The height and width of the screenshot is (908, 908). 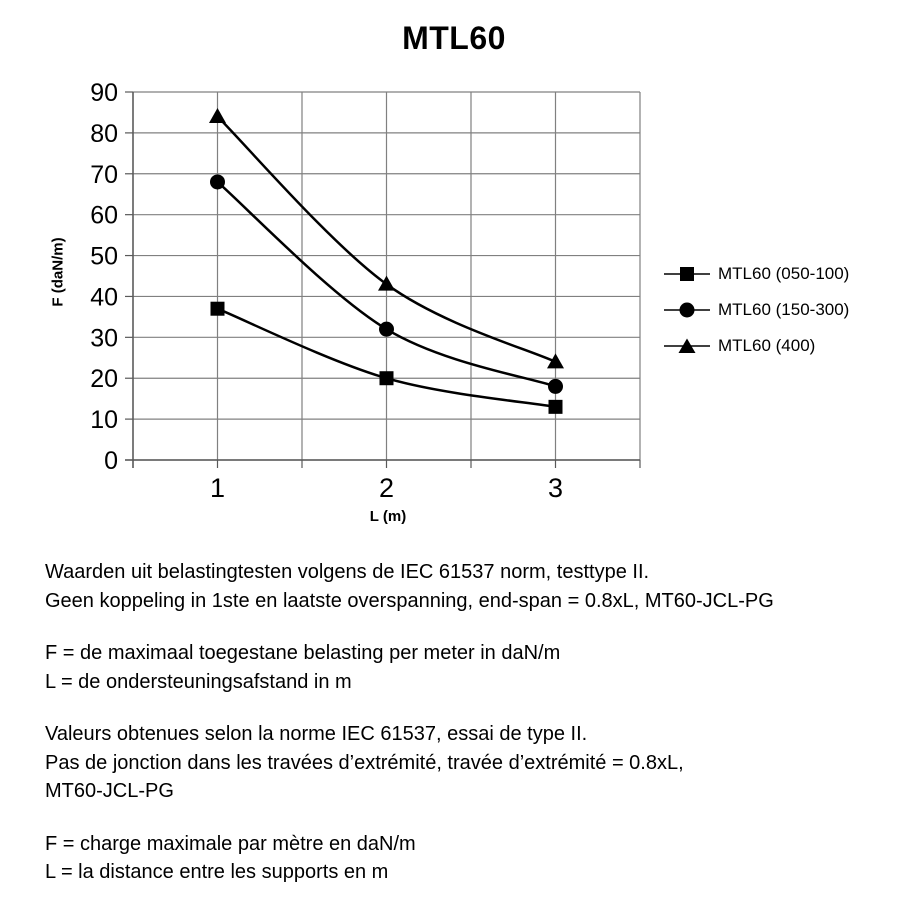 I want to click on y-tick-label: 90, so click(x=104, y=93).